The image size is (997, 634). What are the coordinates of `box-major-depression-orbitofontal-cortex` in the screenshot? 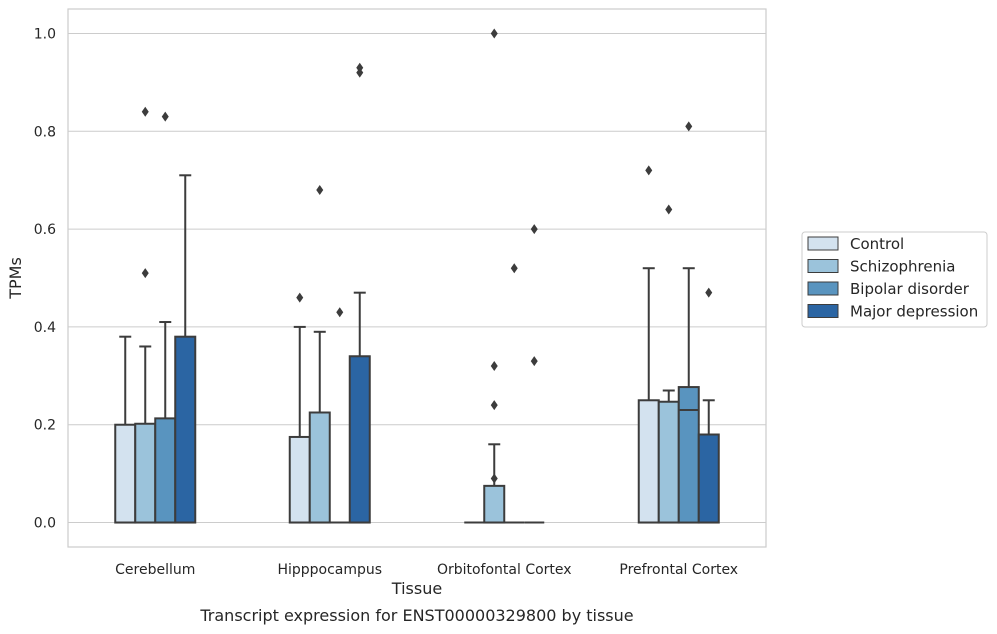 It's located at (534, 374).